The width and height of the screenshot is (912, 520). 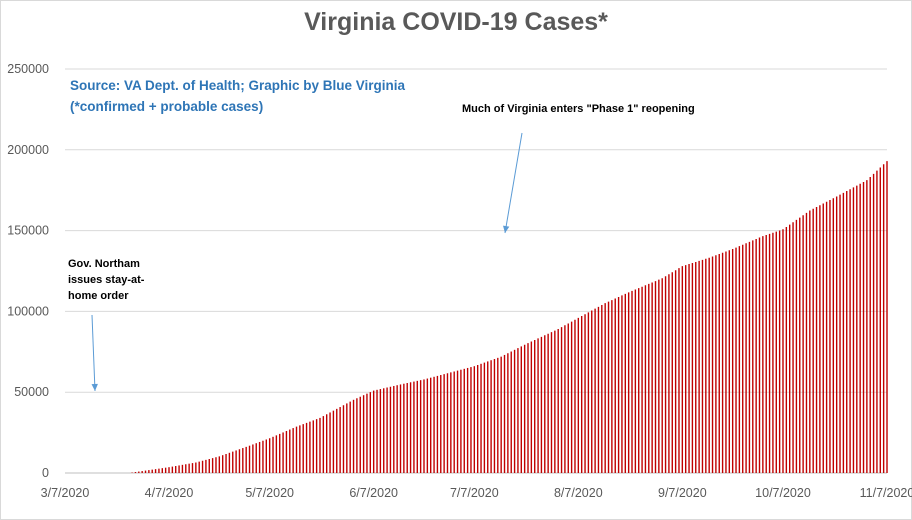 I want to click on x-tick-label: 10/7/2020, so click(x=783, y=493).